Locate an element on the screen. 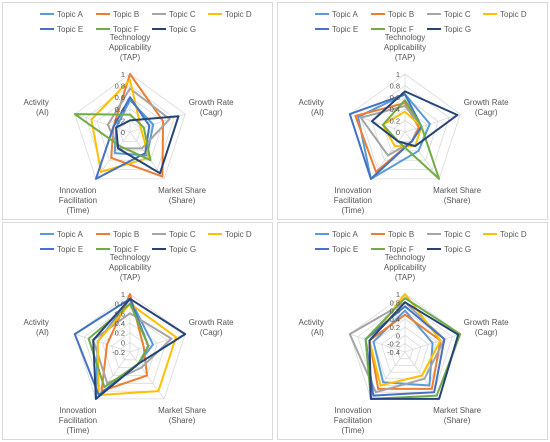 The width and height of the screenshot is (550, 442). axis-label: Innovation Facilitation (Time) is located at coordinates (78, 420).